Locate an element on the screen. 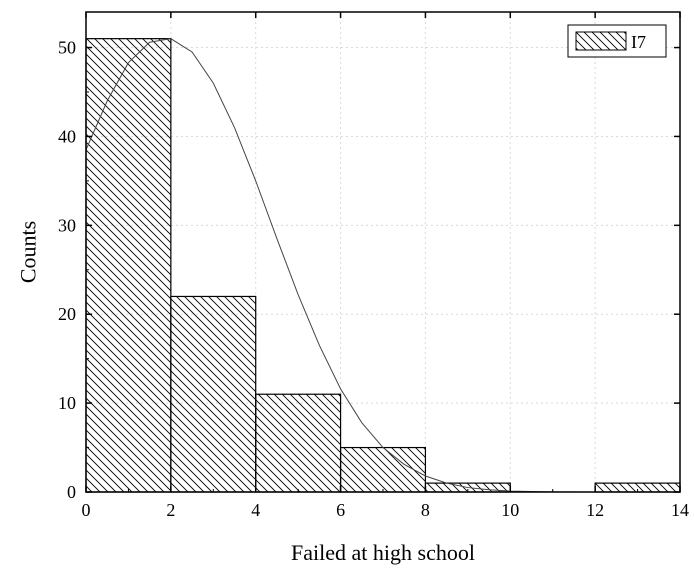  x-tick-label: 10 is located at coordinates (510, 510).